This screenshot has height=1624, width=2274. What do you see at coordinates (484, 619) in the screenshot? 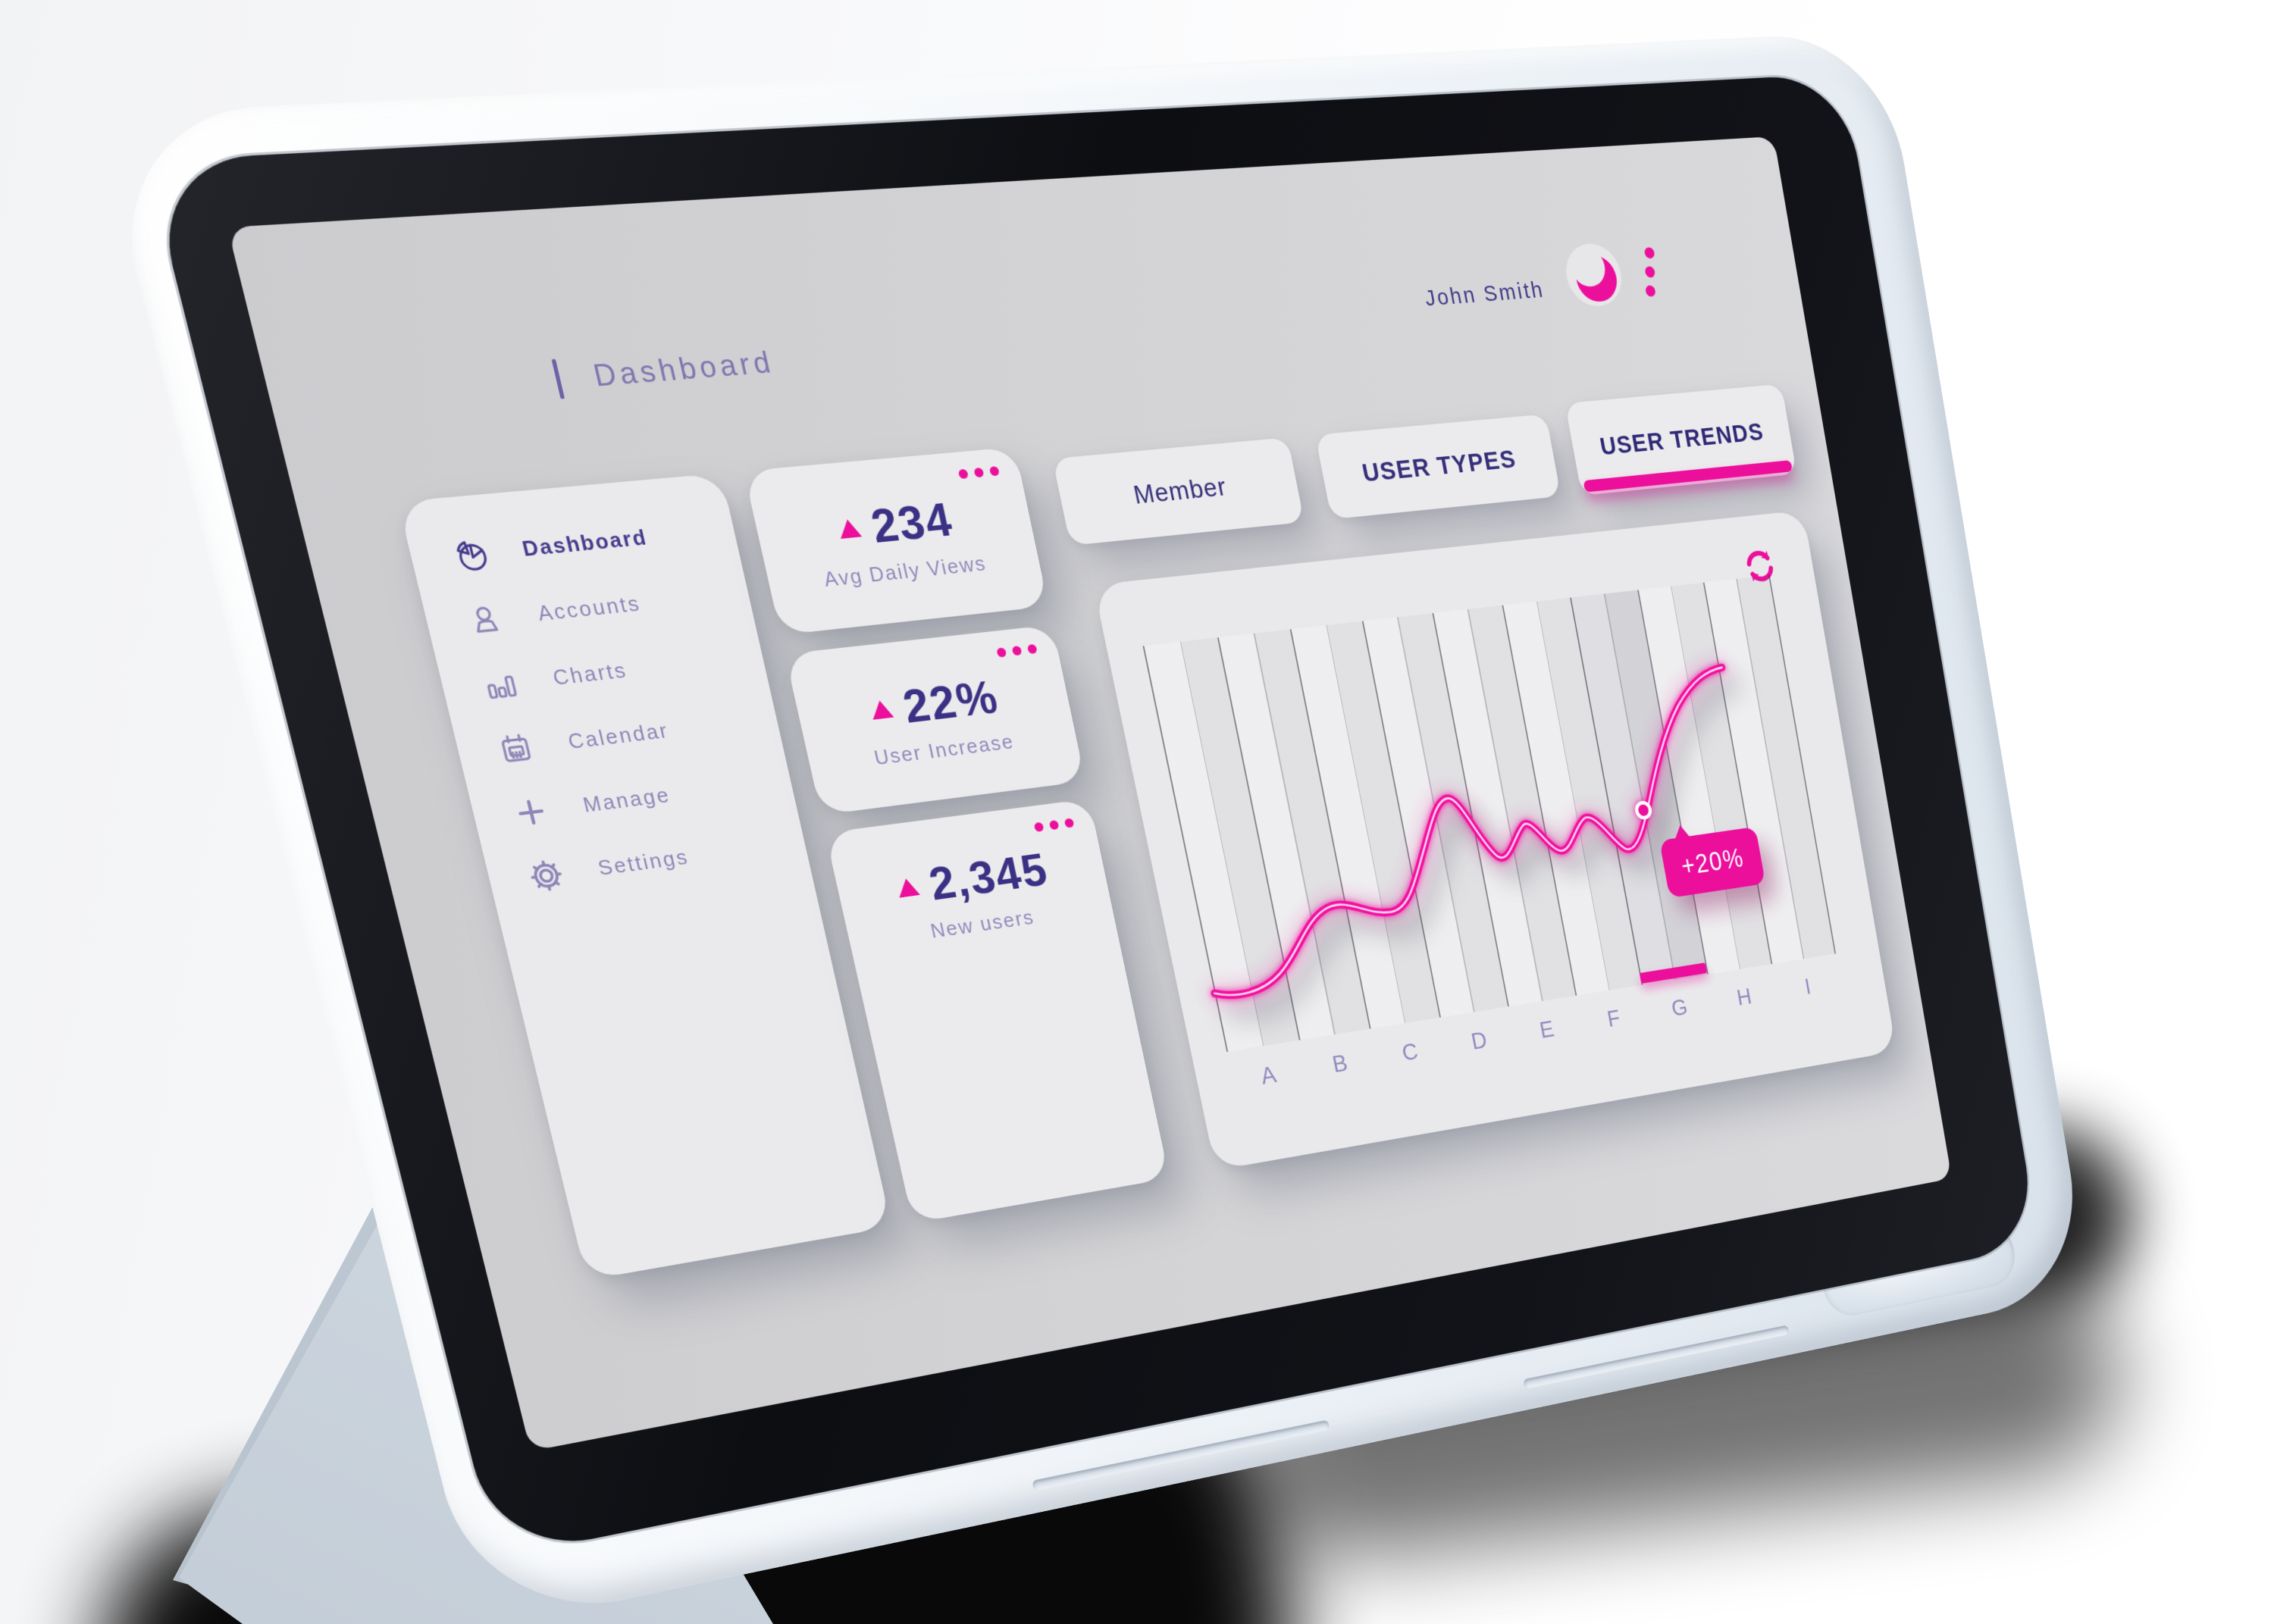
I see `user-icon` at bounding box center [484, 619].